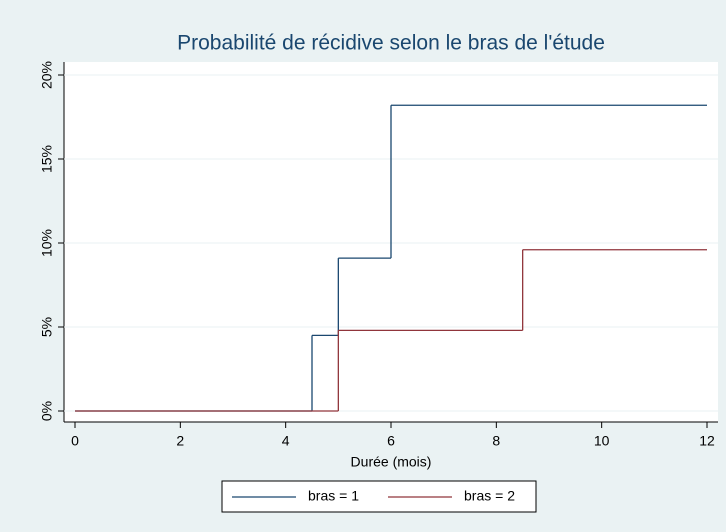 The width and height of the screenshot is (726, 532). What do you see at coordinates (707, 441) in the screenshot?
I see `x-tick-label: 12` at bounding box center [707, 441].